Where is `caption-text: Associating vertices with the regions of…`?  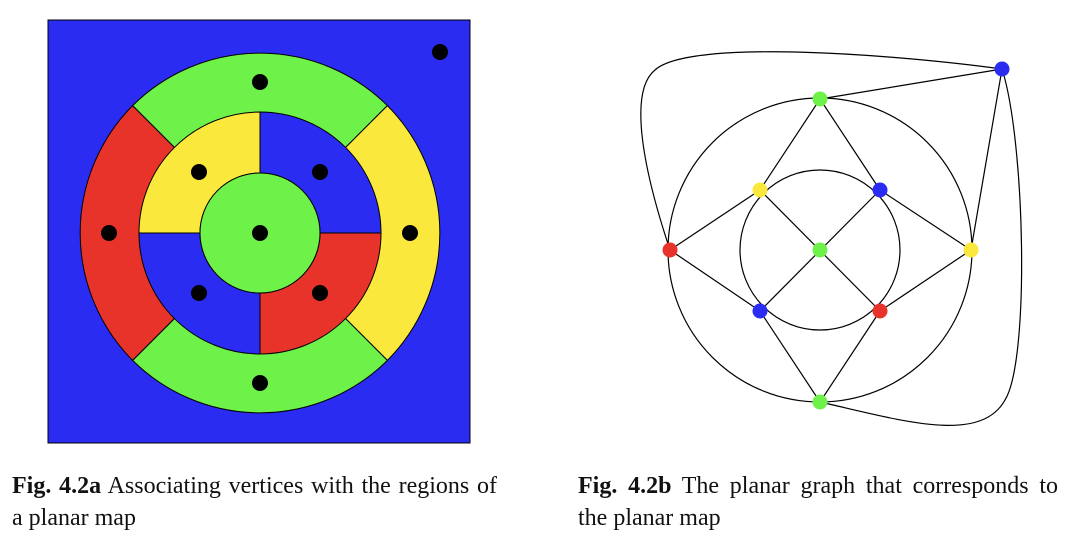
caption-text: Associating vertices with the regions of… is located at coordinates (255, 502).